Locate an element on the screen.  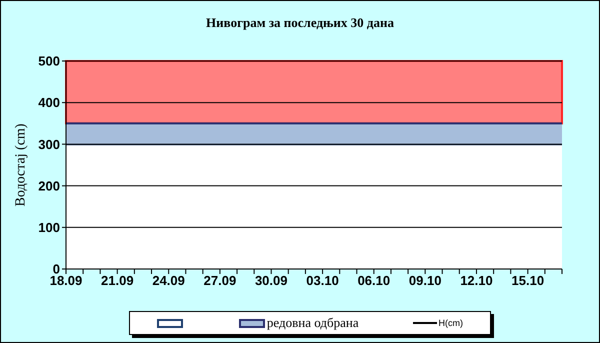
x-tick-label: 03.10 is located at coordinates (322, 280).